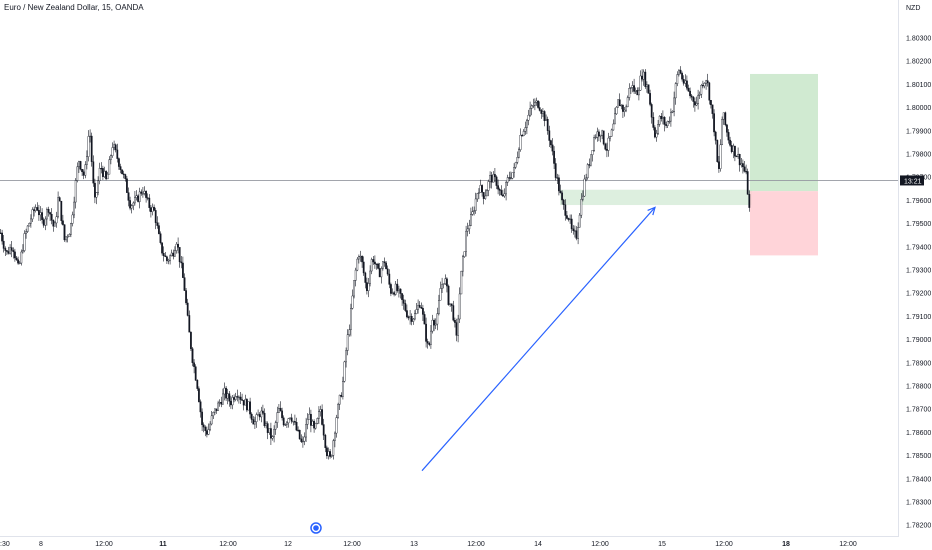 Image resolution: width=932 pixels, height=550 pixels. What do you see at coordinates (918, 294) in the screenshot?
I see `y-tick-label: 1.79200` at bounding box center [918, 294].